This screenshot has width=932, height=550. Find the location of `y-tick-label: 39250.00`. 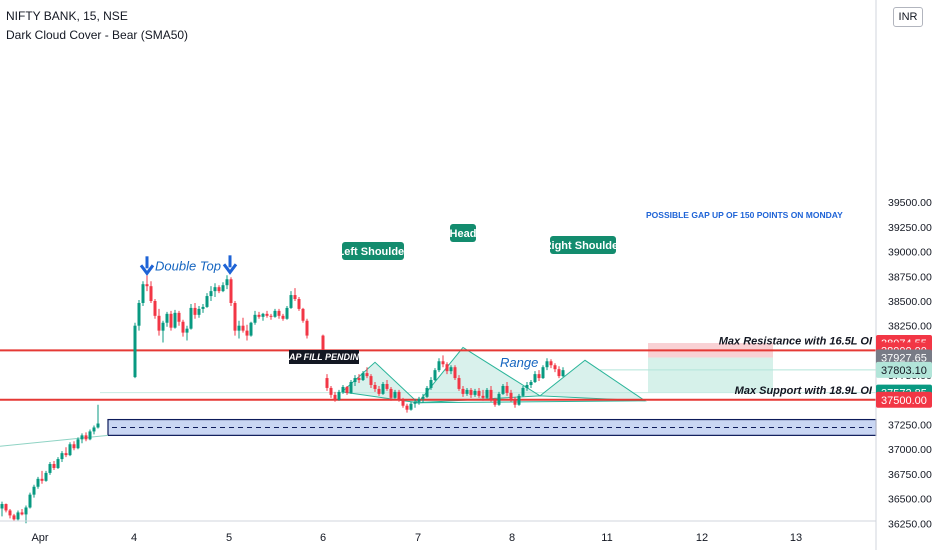

y-tick-label: 39250.00 is located at coordinates (910, 228).